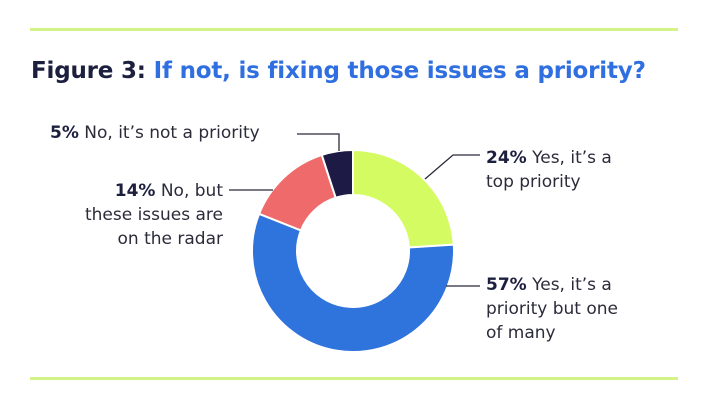 The height and width of the screenshot is (408, 710). What do you see at coordinates (64, 133) in the screenshot?
I see `percent-not-priority: 5%` at bounding box center [64, 133].